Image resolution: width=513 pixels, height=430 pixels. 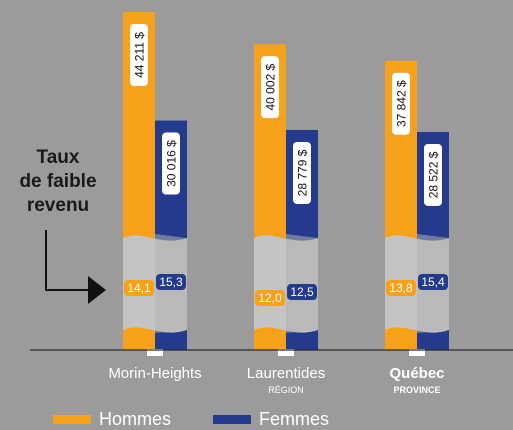 What do you see at coordinates (416, 373) in the screenshot?
I see `category-label-2: Québec` at bounding box center [416, 373].